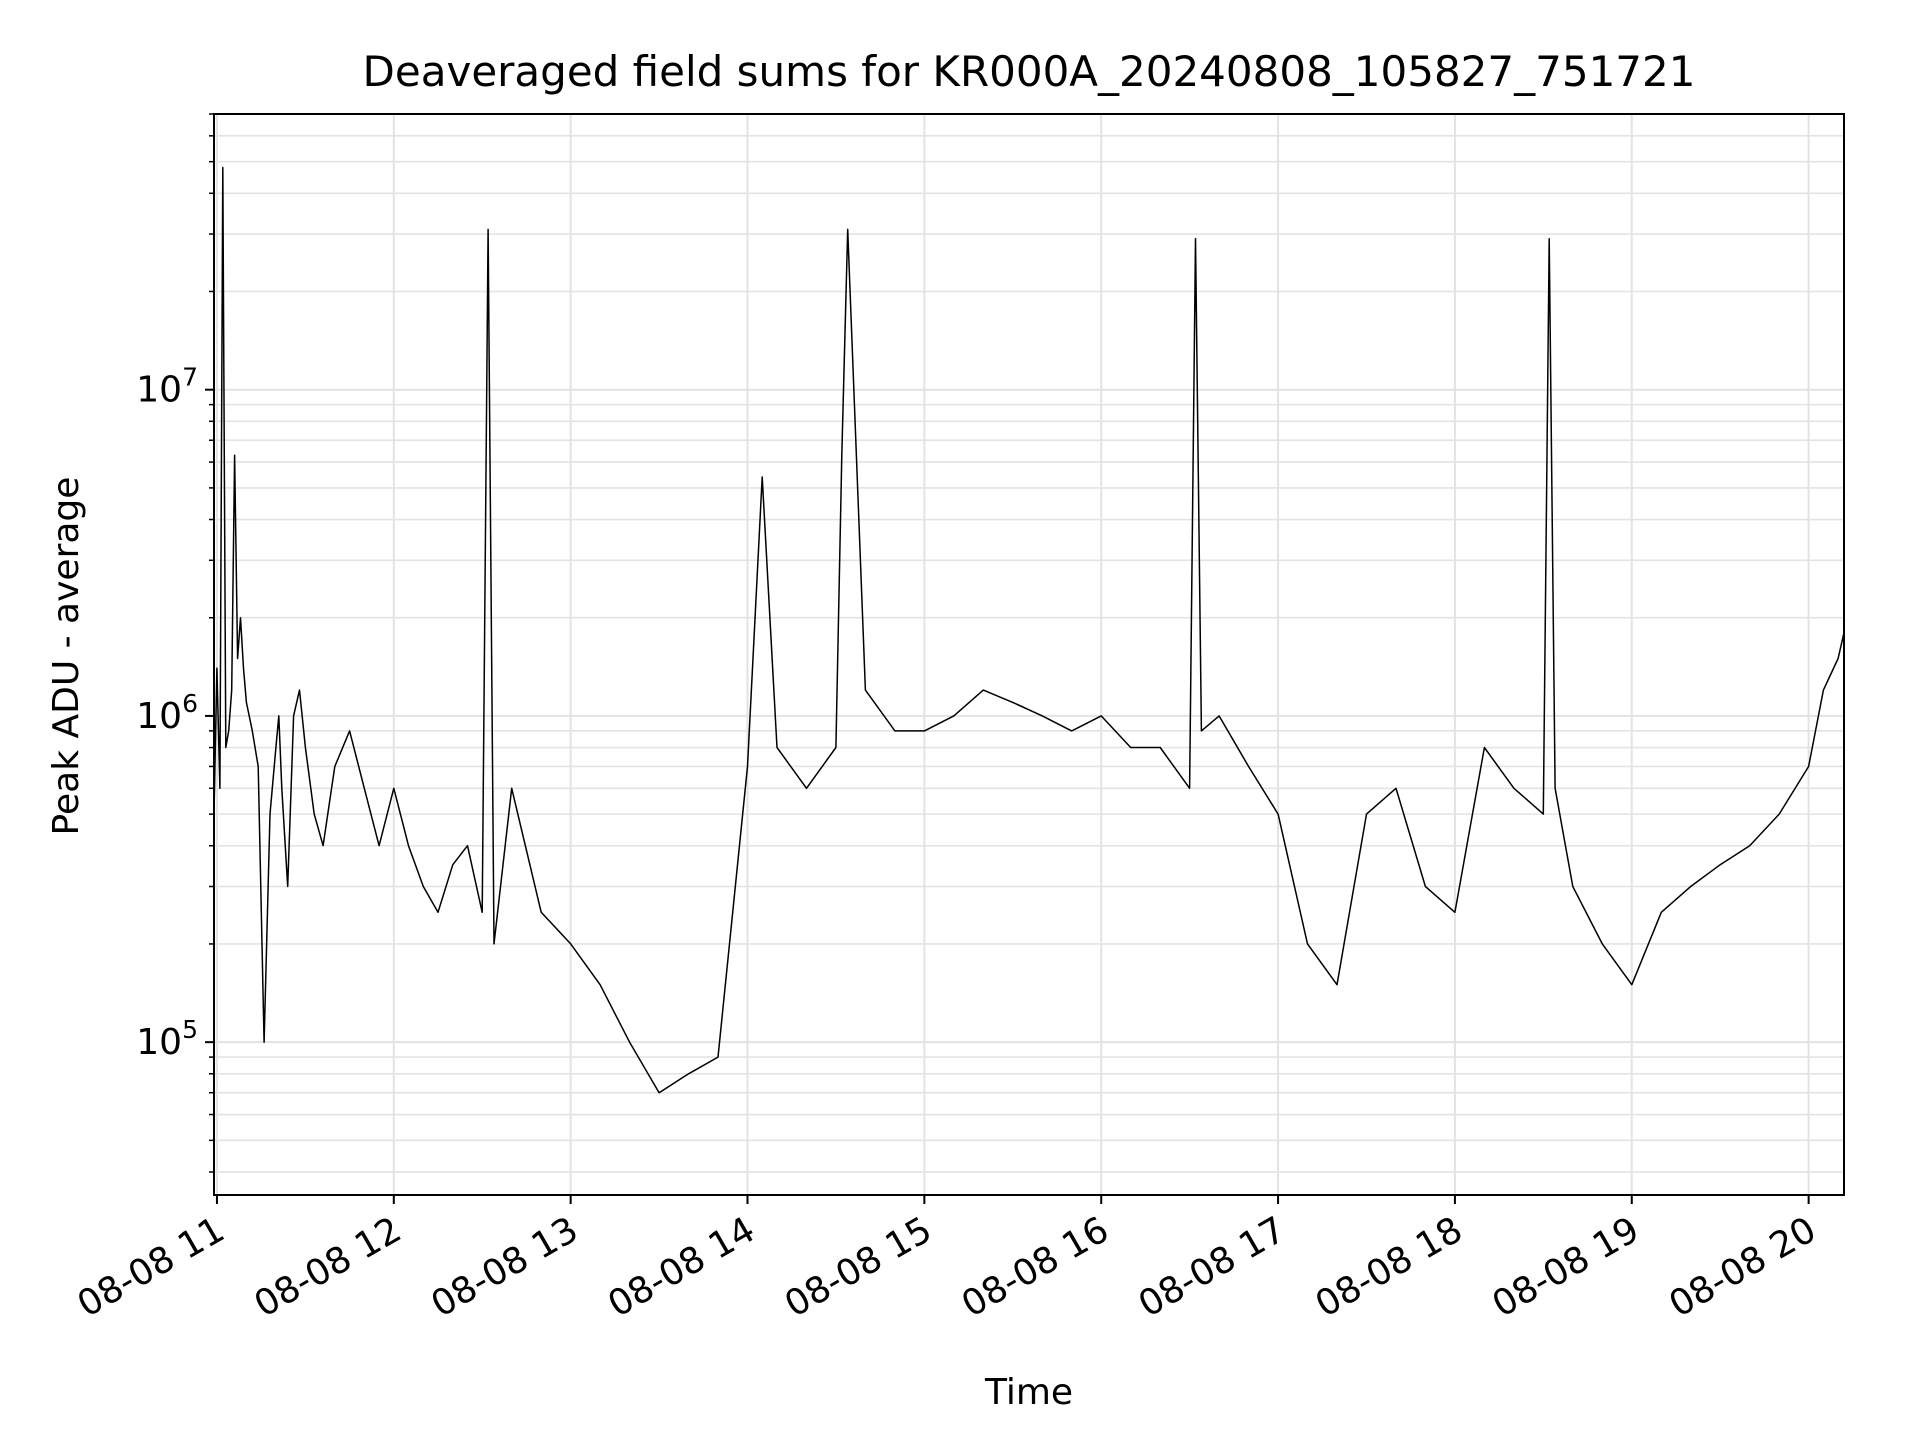 This screenshot has height=1440, width=1920. Describe the element at coordinates (167, 1039) in the screenshot. I see `y-tick-label: 10⁵` at that location.